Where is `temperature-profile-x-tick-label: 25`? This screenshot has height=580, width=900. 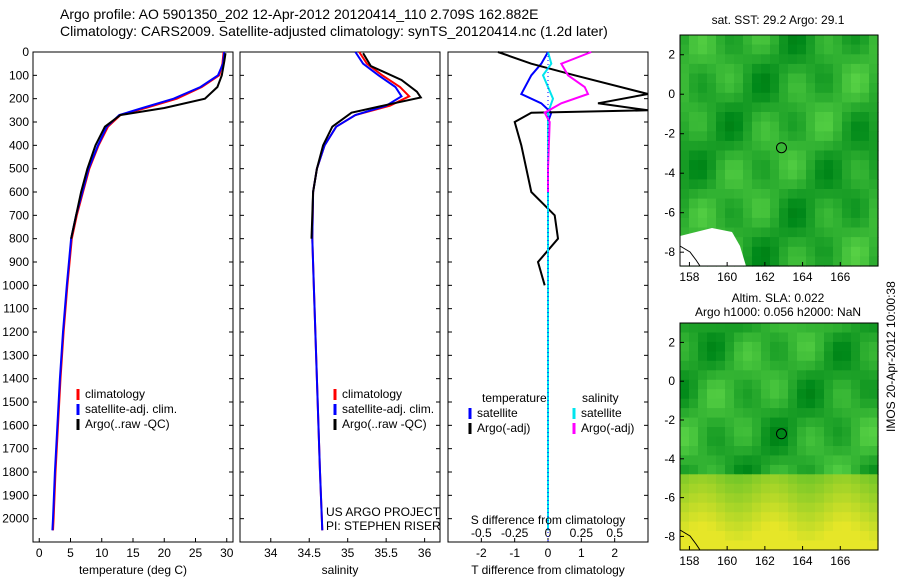 temperature-profile-x-tick-label: 25 is located at coordinates (196, 553).